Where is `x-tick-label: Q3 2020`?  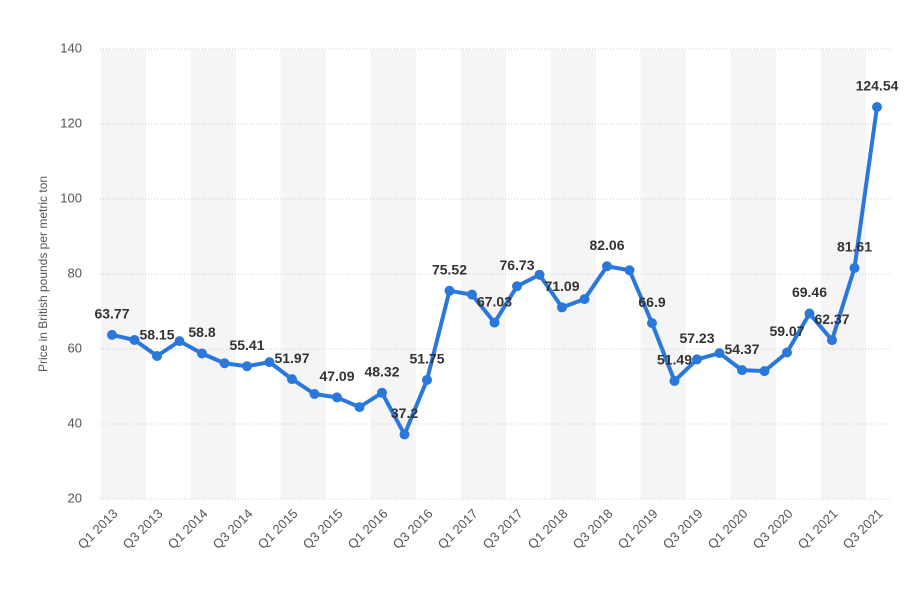
x-tick-label: Q3 2020 is located at coordinates (773, 529).